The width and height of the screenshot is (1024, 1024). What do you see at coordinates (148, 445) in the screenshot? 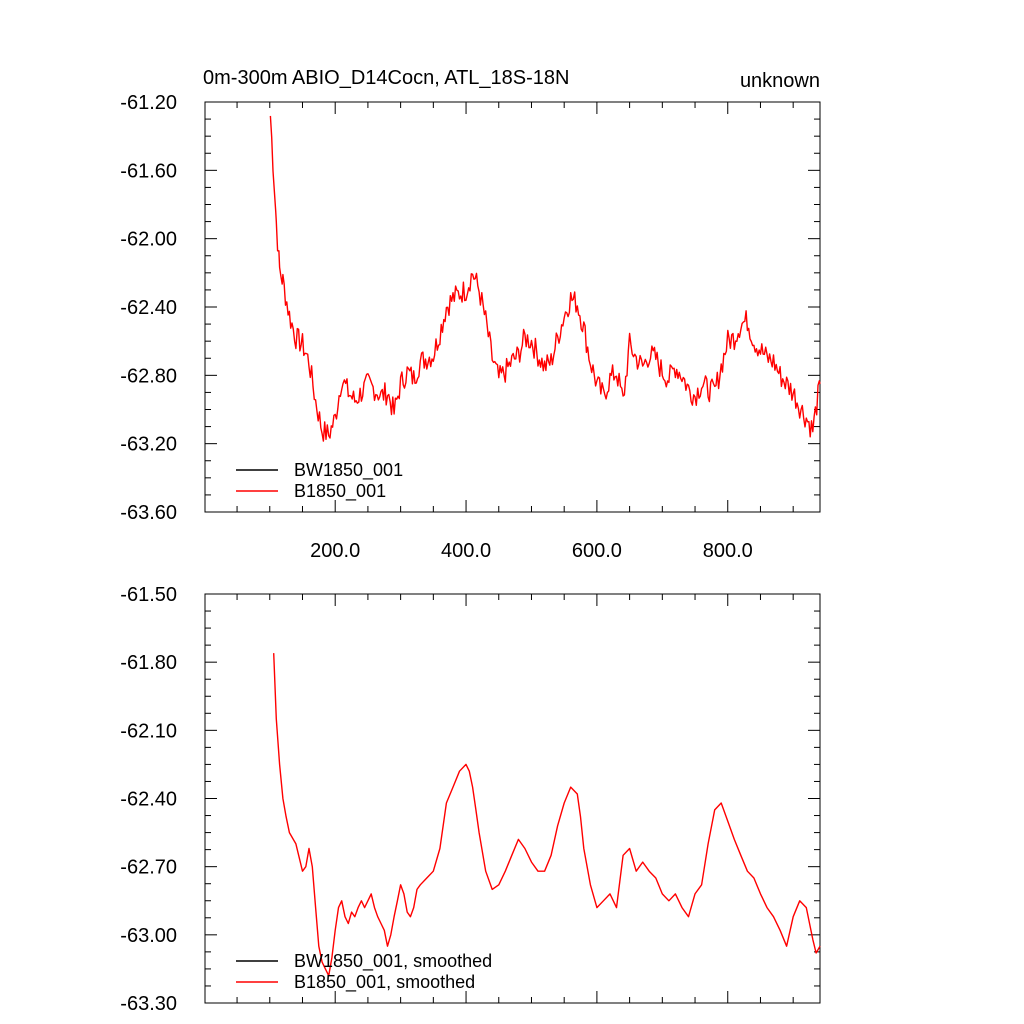
I see `y-tick-label: -63.20` at bounding box center [148, 445].